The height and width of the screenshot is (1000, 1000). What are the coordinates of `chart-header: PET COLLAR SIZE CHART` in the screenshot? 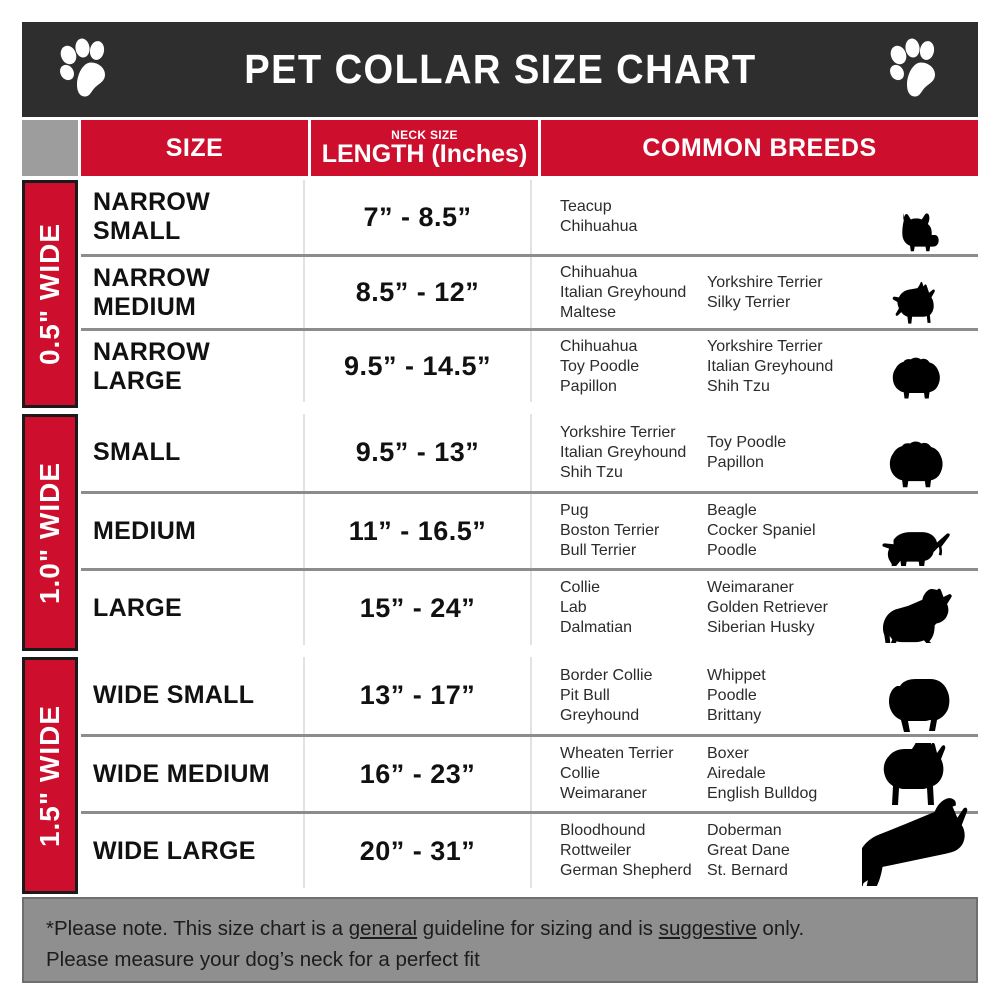 It's located at (500, 69).